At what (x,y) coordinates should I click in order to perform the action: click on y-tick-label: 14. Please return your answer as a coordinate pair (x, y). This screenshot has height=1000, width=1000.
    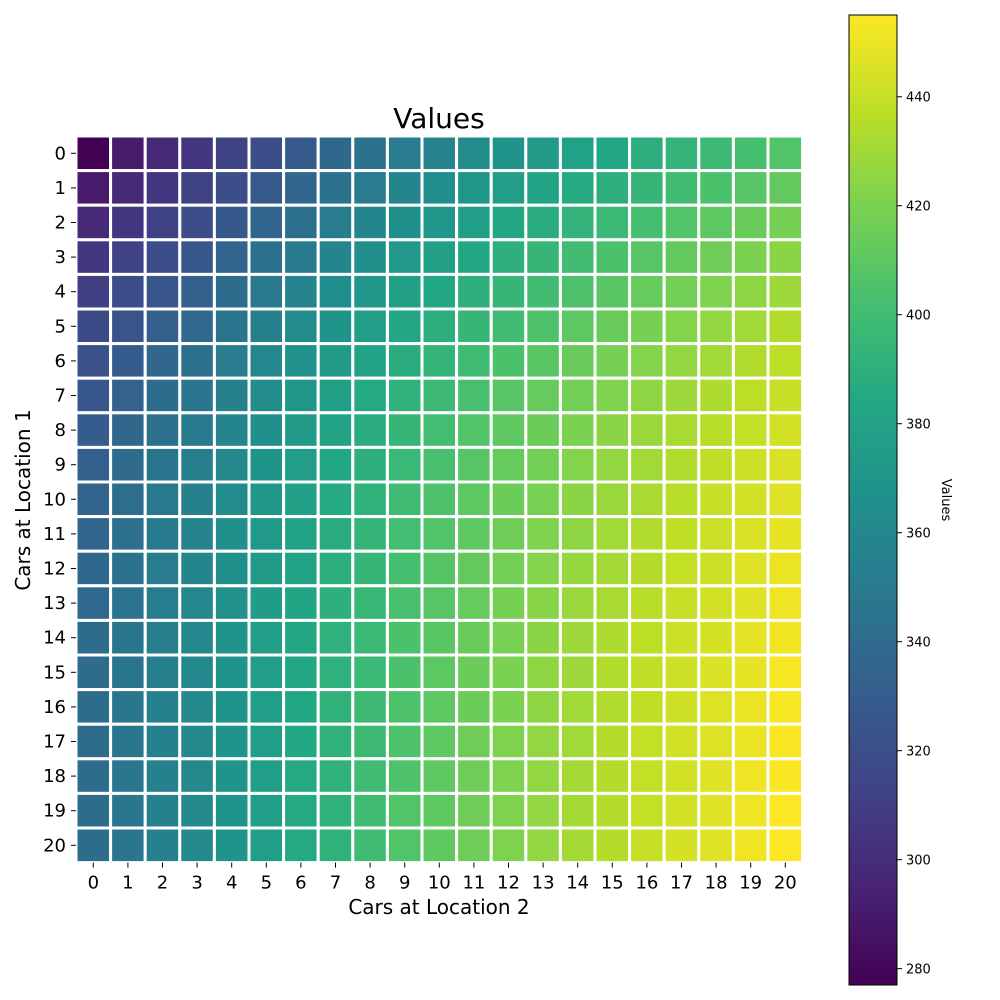
    Looking at the image, I should click on (54, 638).